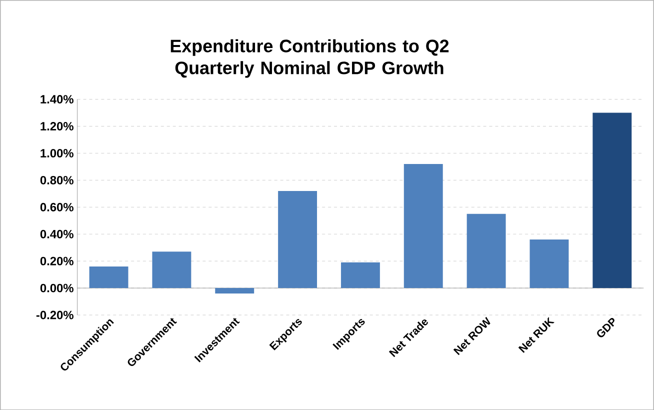 The width and height of the screenshot is (654, 410). I want to click on y-tick-label: 0.00%, so click(57, 288).